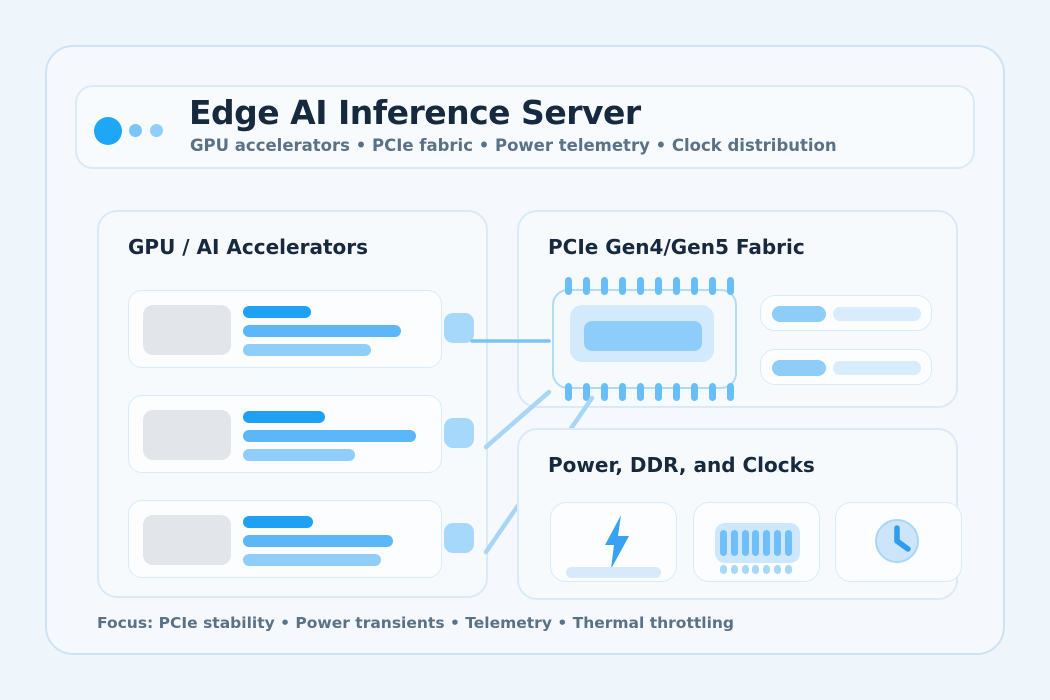 The image size is (1050, 700). I want to click on page-title: Edge AI Inference Server, so click(415, 112).